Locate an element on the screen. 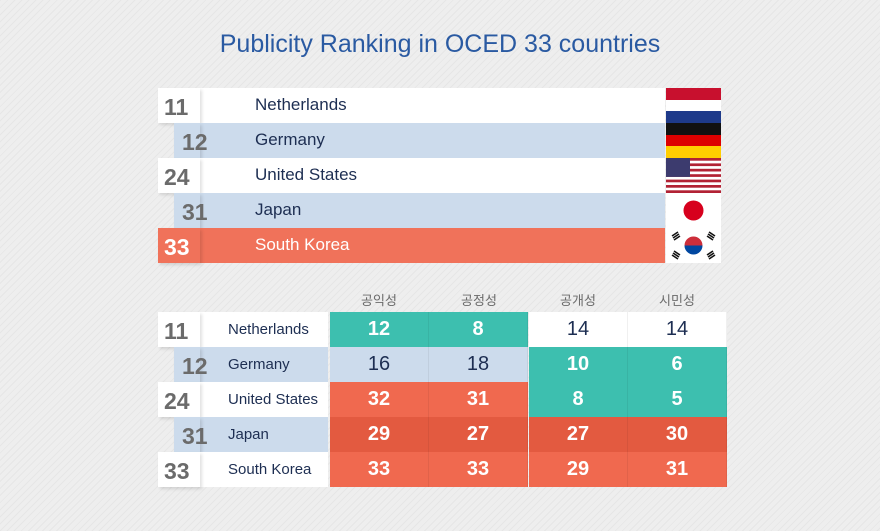 The width and height of the screenshot is (880, 531). table-row: 33 South Korea 33 33 29 31 is located at coordinates (442, 469).